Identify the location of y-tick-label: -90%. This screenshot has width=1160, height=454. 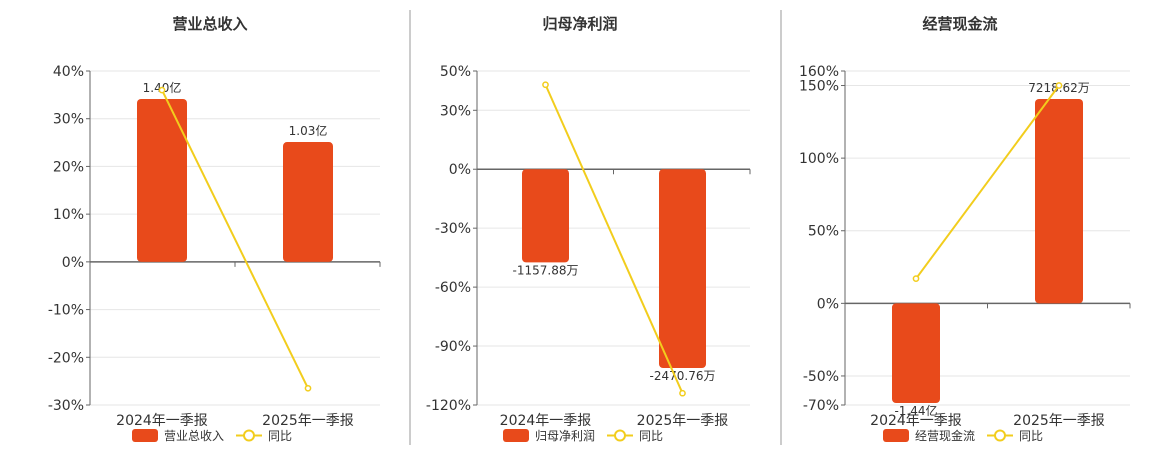
(453, 347).